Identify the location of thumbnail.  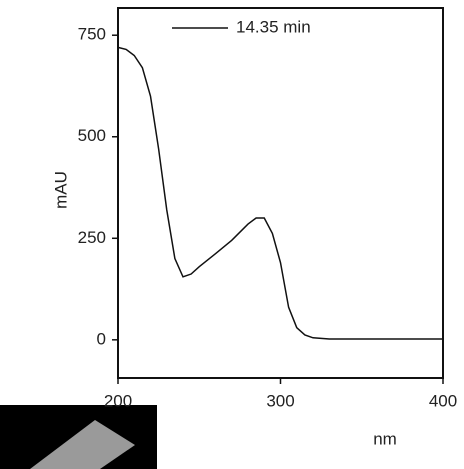
(78, 437).